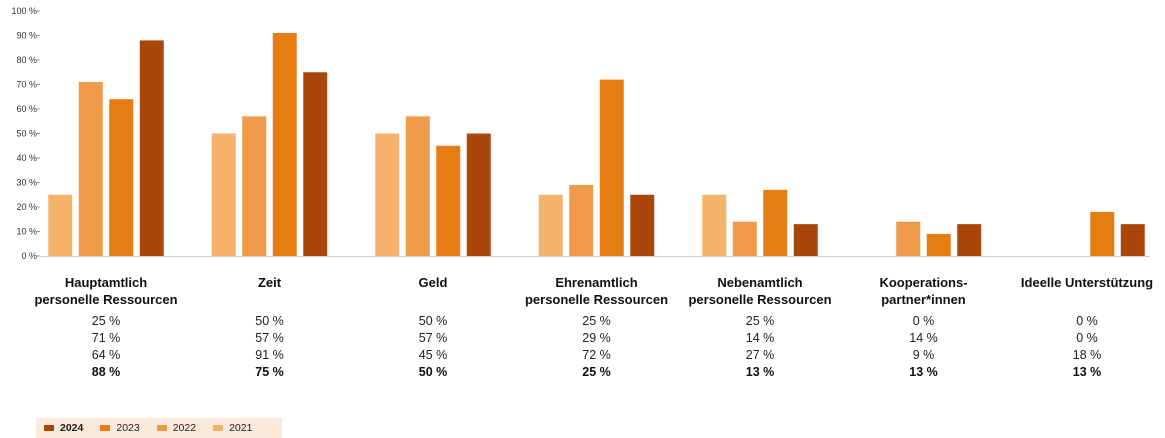  I want to click on category-label: Ehrenamtlich, so click(596, 282).